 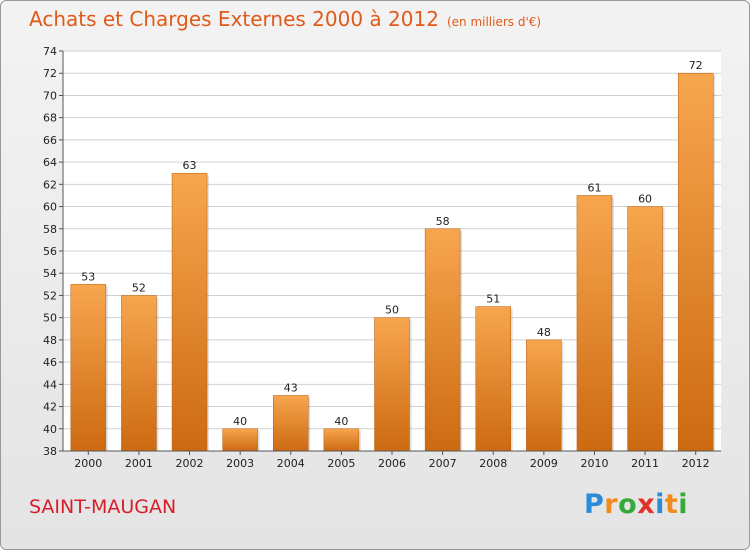 What do you see at coordinates (50, 318) in the screenshot?
I see `y-tick-label: 50` at bounding box center [50, 318].